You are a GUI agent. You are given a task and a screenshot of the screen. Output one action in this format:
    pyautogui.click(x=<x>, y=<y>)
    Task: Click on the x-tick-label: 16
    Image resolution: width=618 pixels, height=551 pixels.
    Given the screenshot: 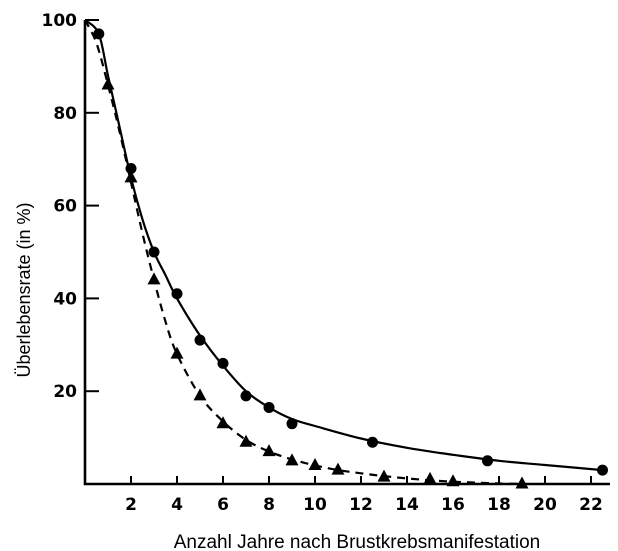 What is the action you would take?
    pyautogui.click(x=453, y=505)
    